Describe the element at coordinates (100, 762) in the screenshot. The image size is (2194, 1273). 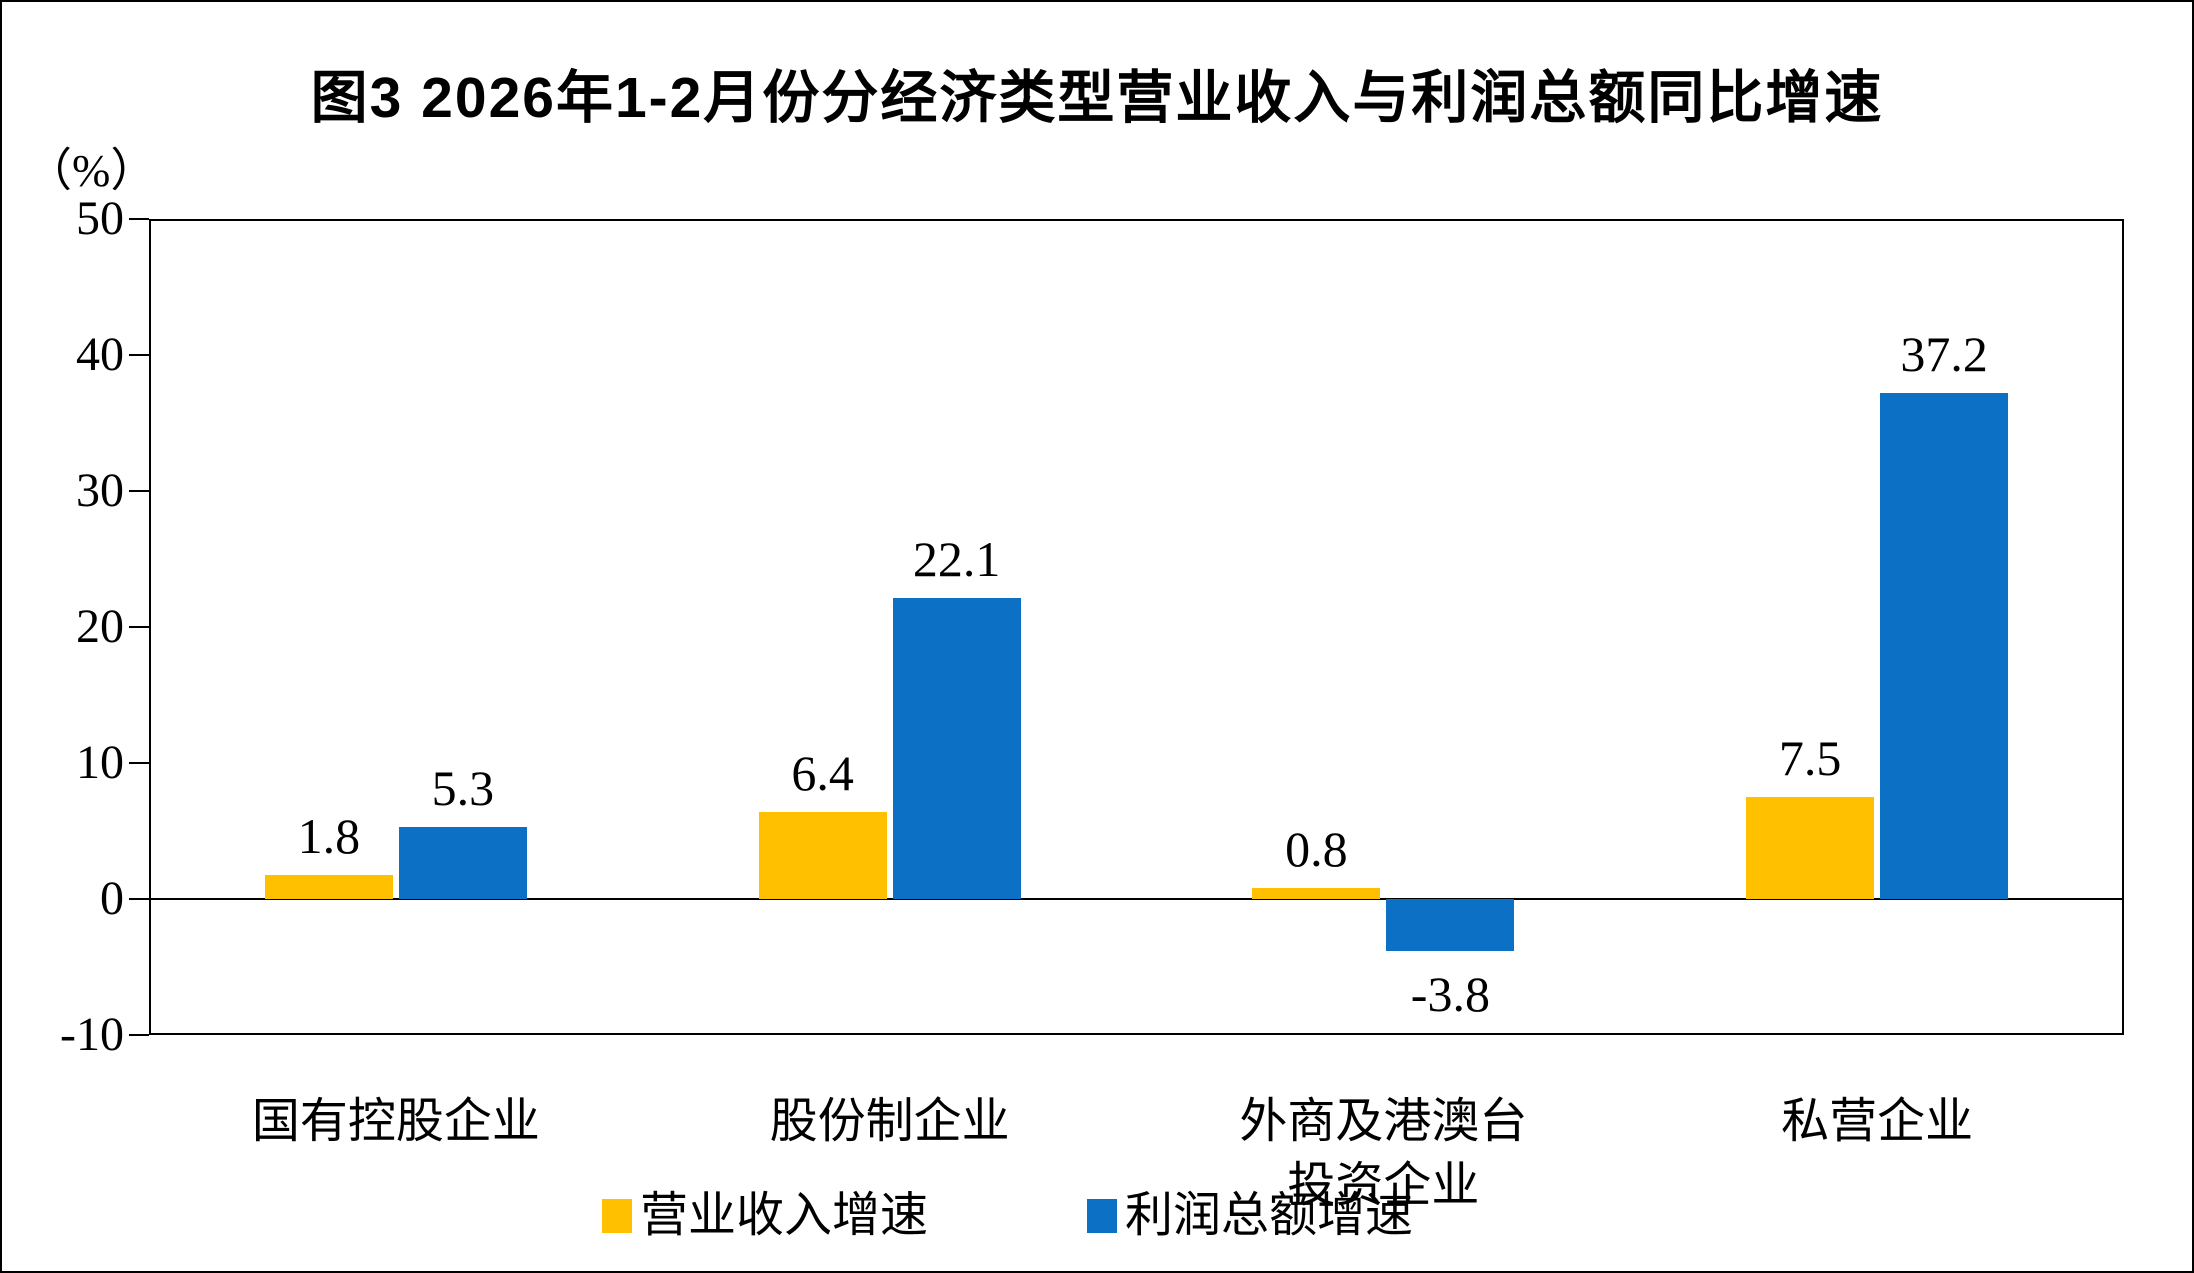
I see `y-tick-label: 10` at that location.